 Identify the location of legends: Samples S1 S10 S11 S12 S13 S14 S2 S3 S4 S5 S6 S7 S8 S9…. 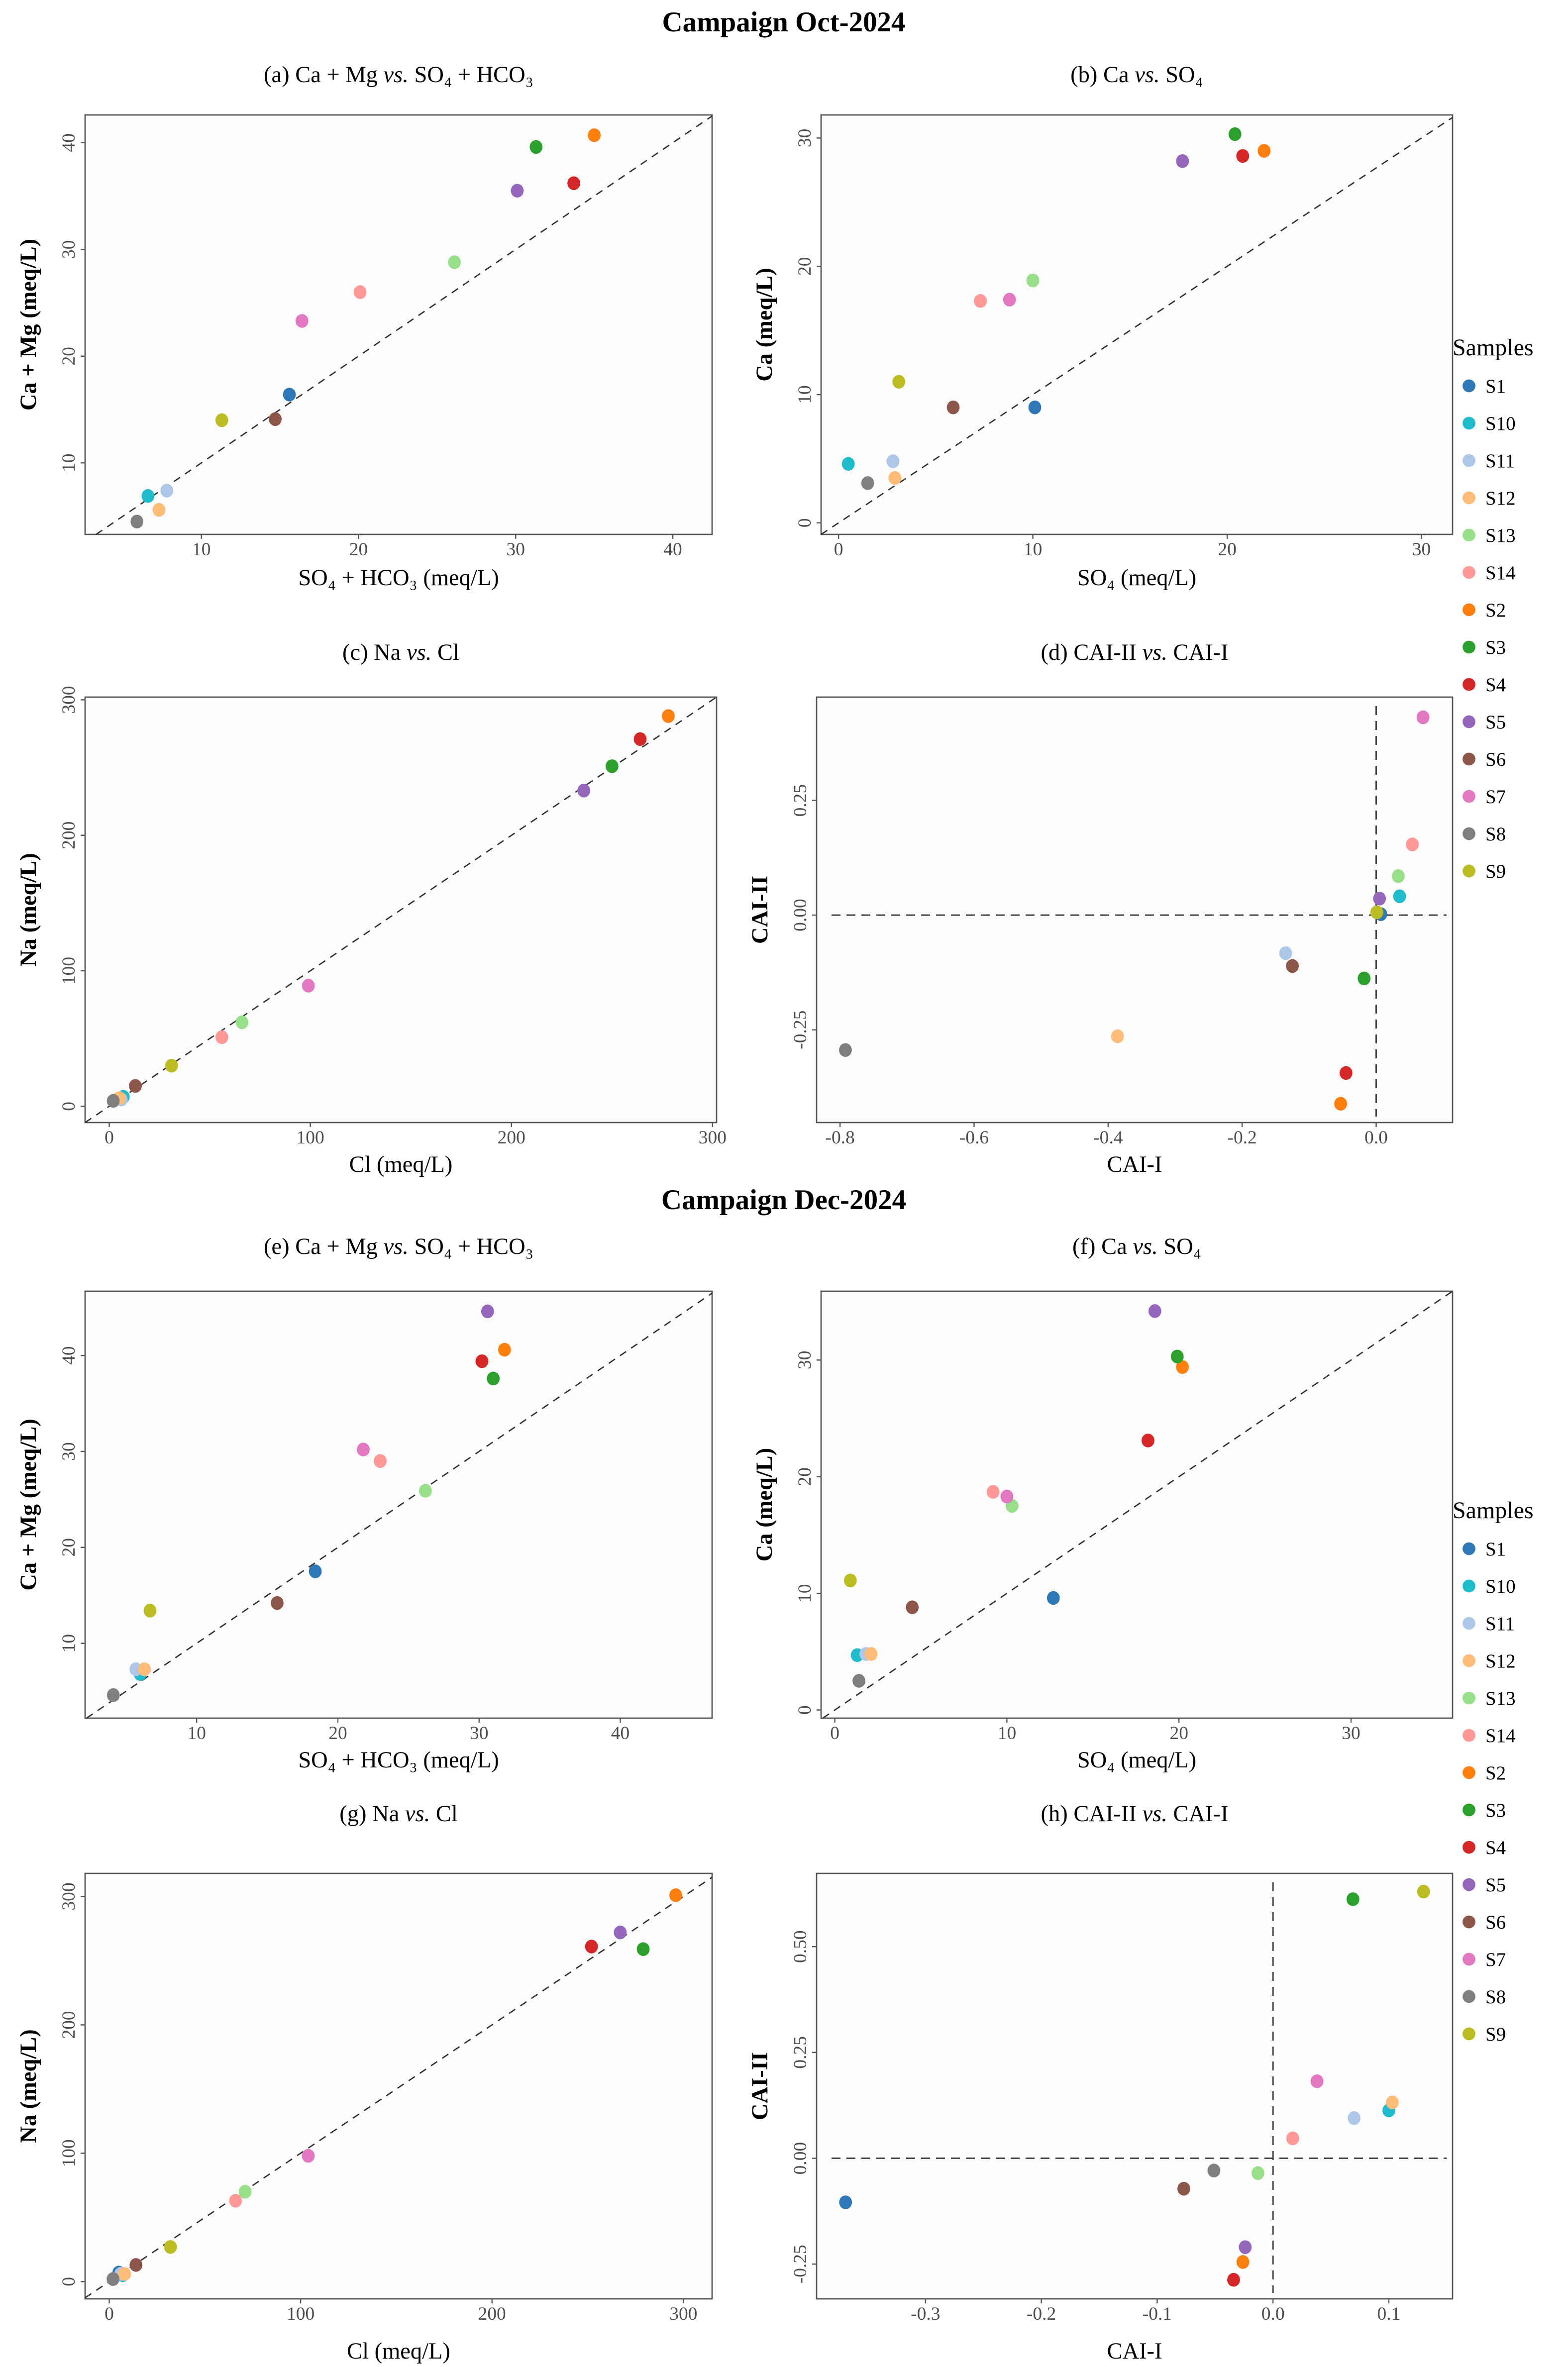
(1493, 1189).